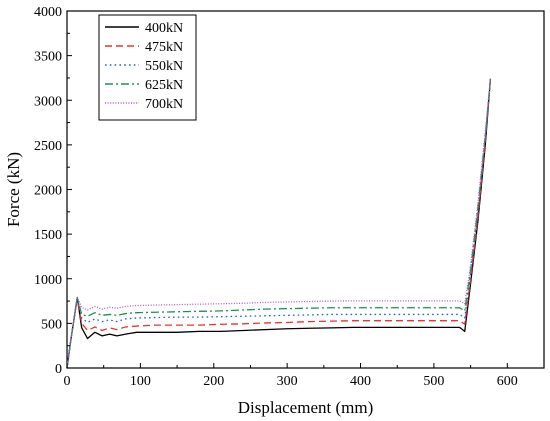  Describe the element at coordinates (507, 381) in the screenshot. I see `x-tick-label: 600` at that location.